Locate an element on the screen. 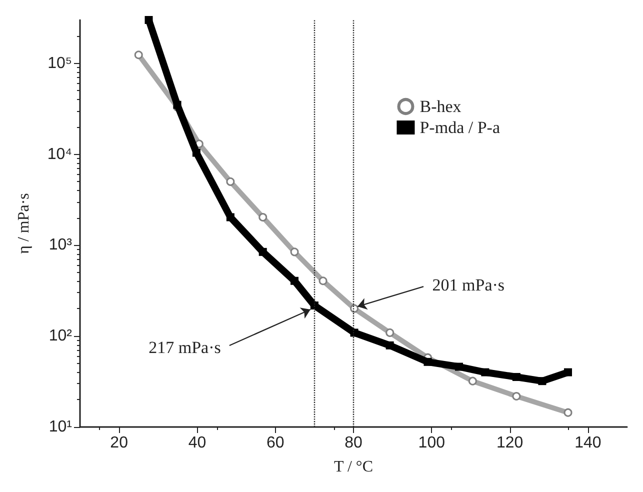 The image size is (643, 492). x-tick-label: 80 is located at coordinates (353, 443).